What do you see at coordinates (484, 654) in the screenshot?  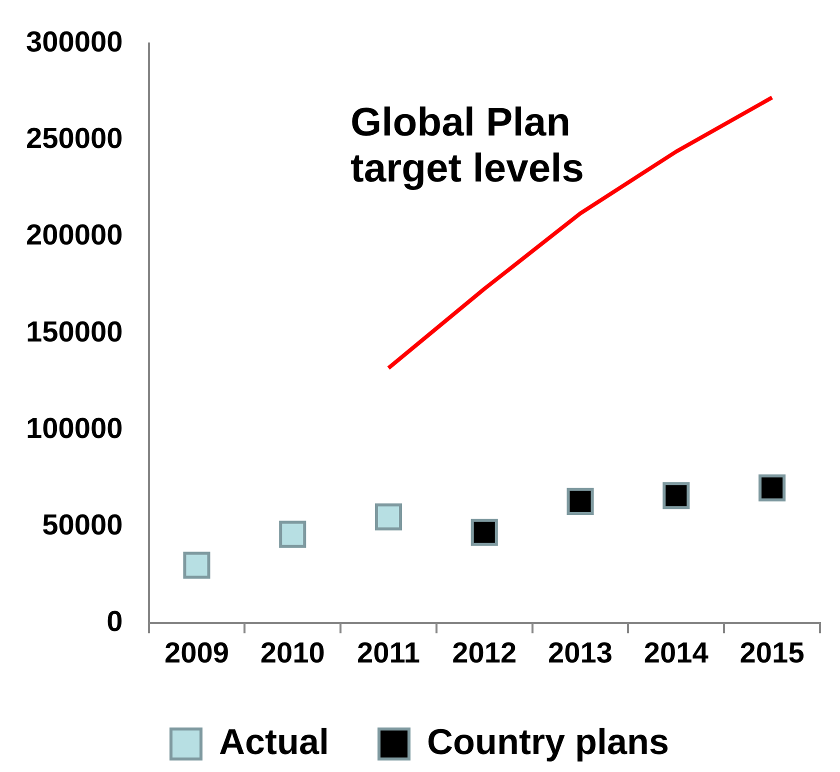 I see `x-tick-label: 2012` at bounding box center [484, 654].